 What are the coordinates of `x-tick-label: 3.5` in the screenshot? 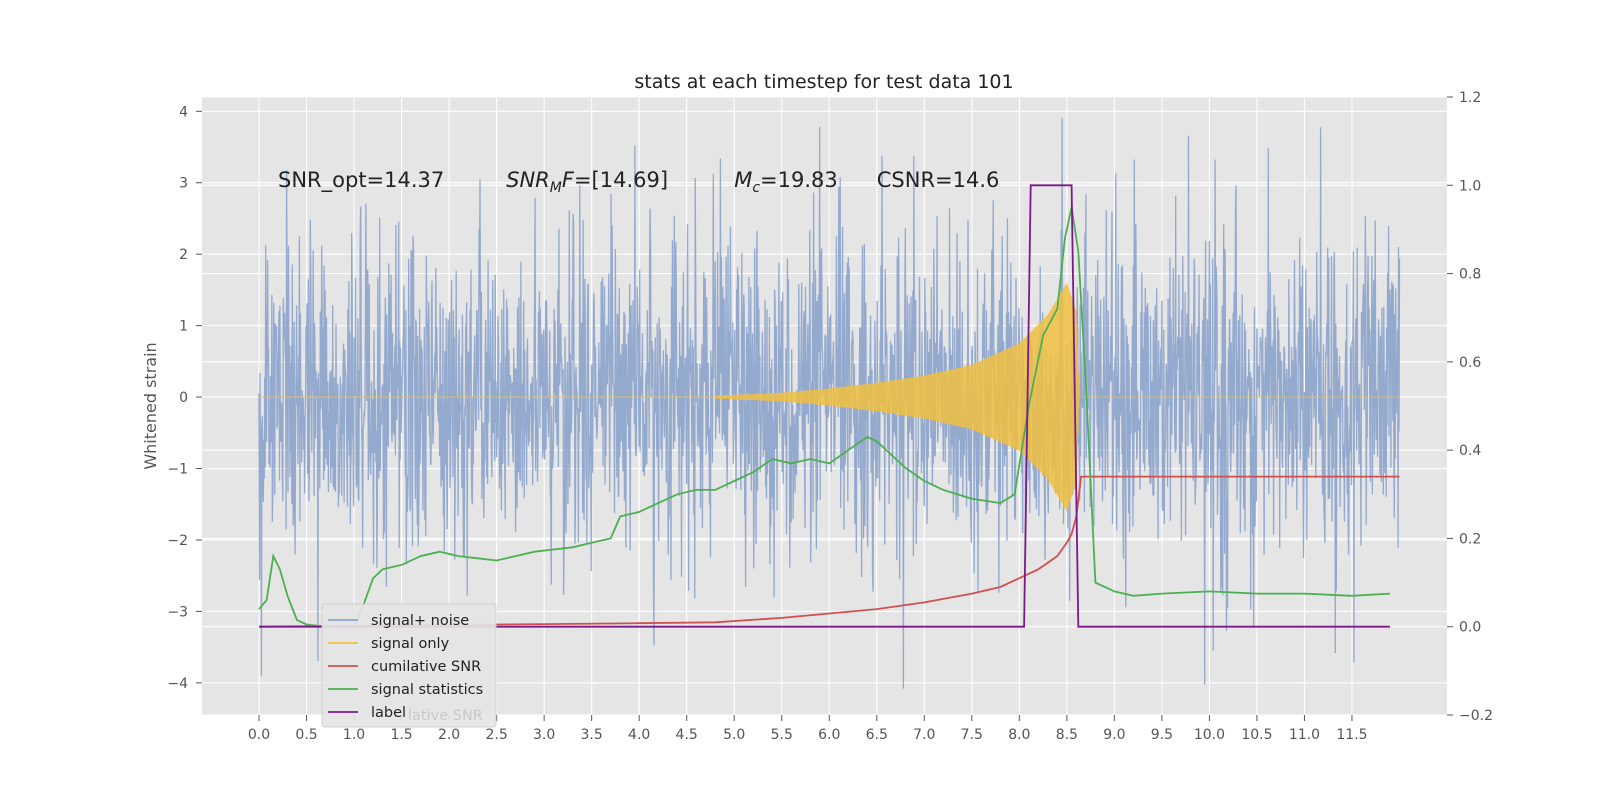 It's located at (592, 735).